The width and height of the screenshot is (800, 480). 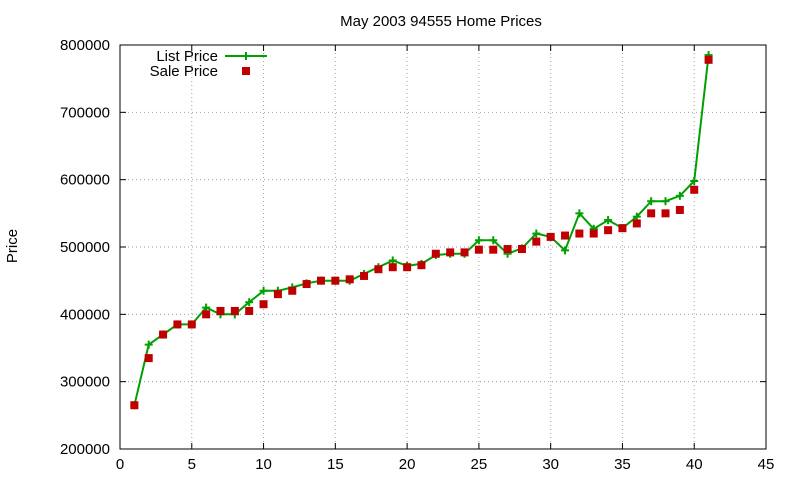 I want to click on y-tick-label: 400000, so click(x=85, y=314).